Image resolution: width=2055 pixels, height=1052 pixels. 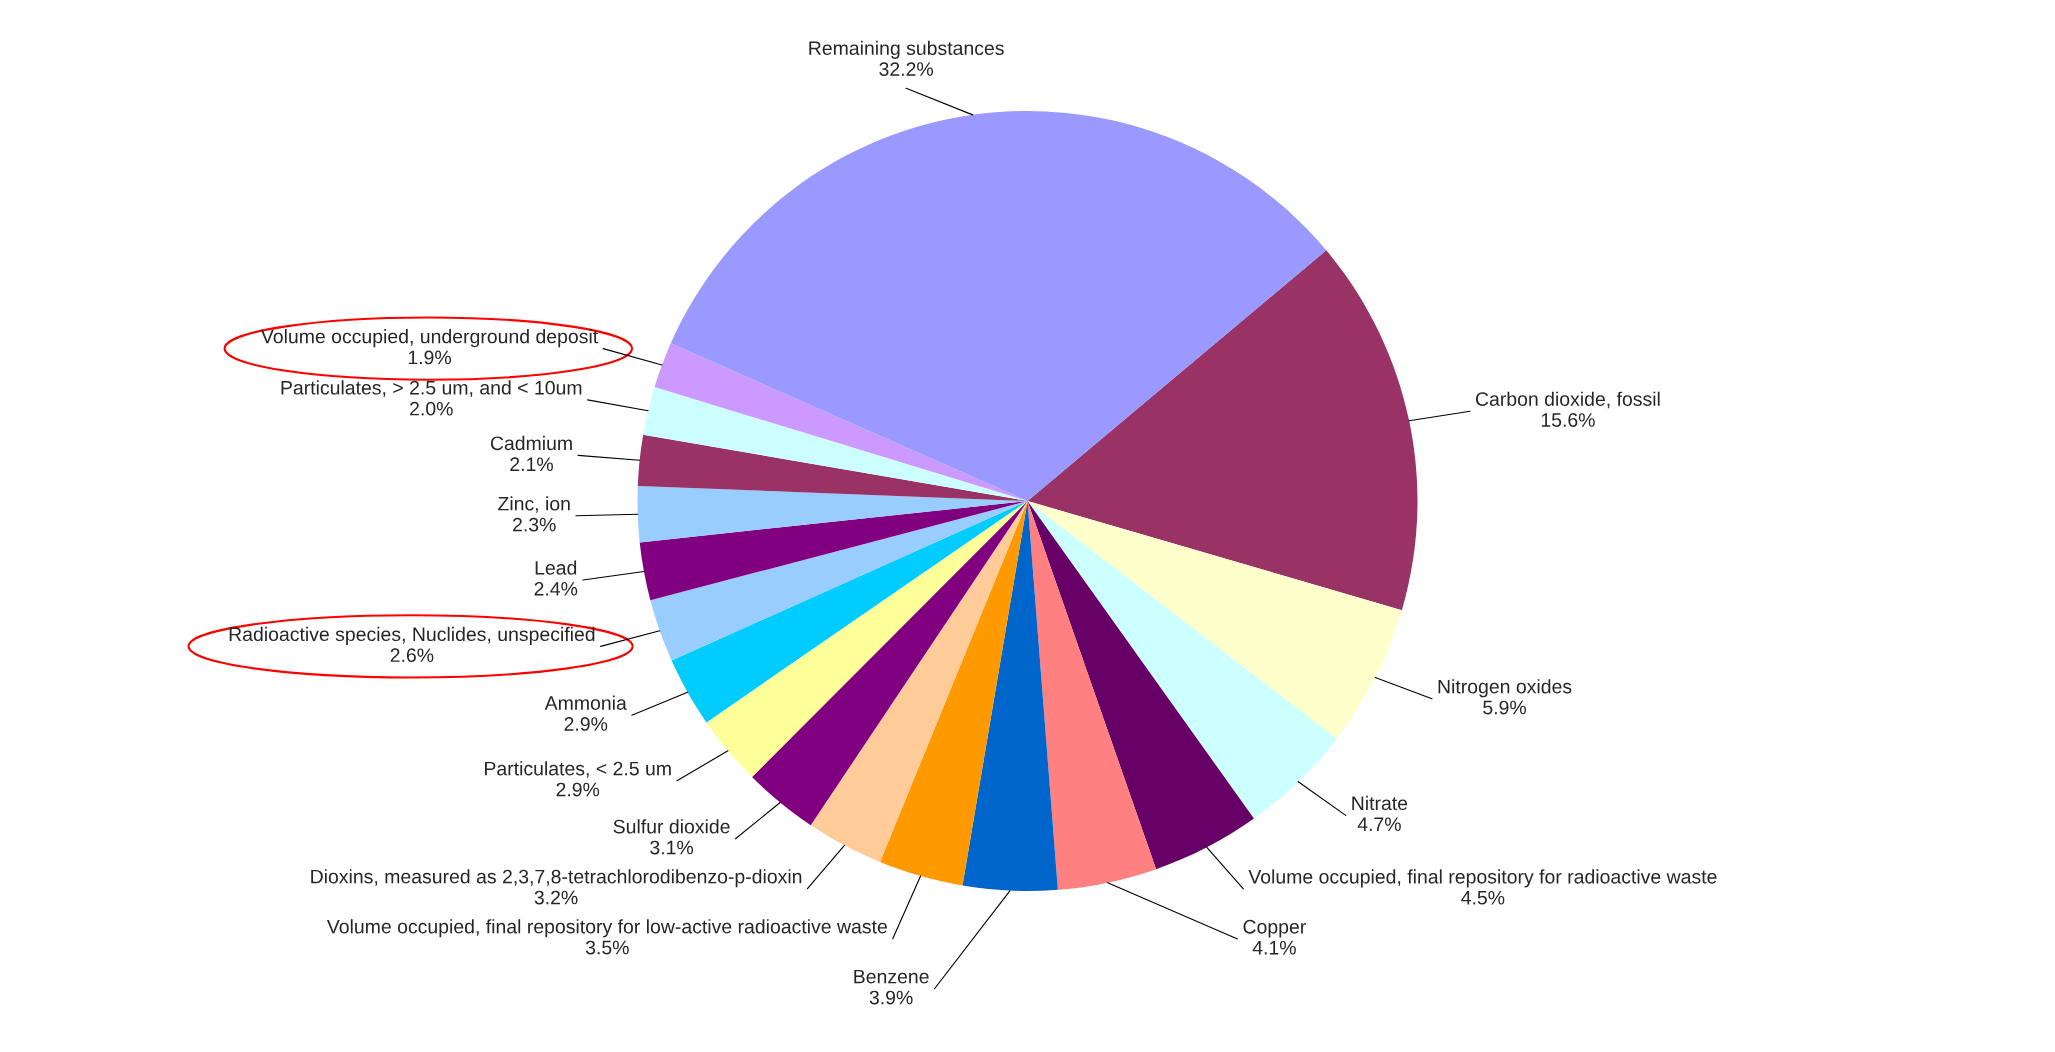 I want to click on data-label: 15.6%, so click(x=1568, y=420).